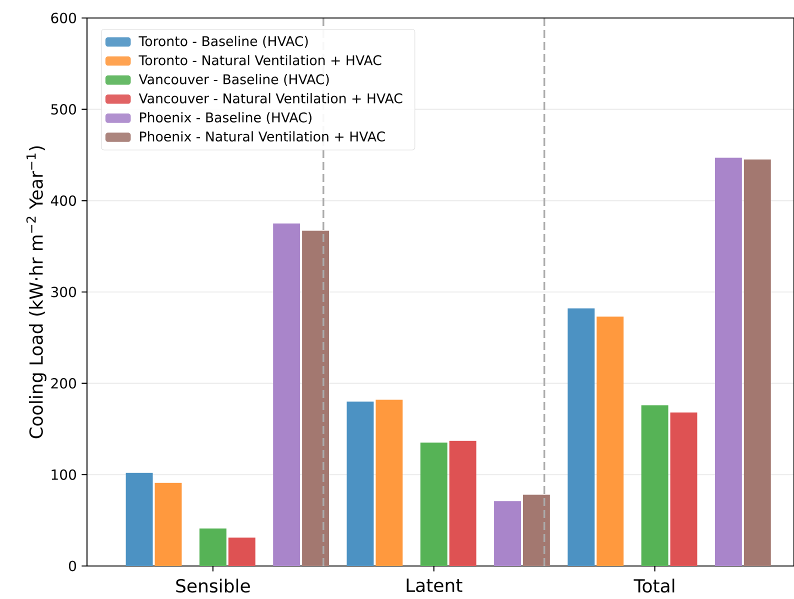 This screenshot has height=599, width=794. What do you see at coordinates (654, 585) in the screenshot?
I see `x-tick-label: Total` at bounding box center [654, 585].